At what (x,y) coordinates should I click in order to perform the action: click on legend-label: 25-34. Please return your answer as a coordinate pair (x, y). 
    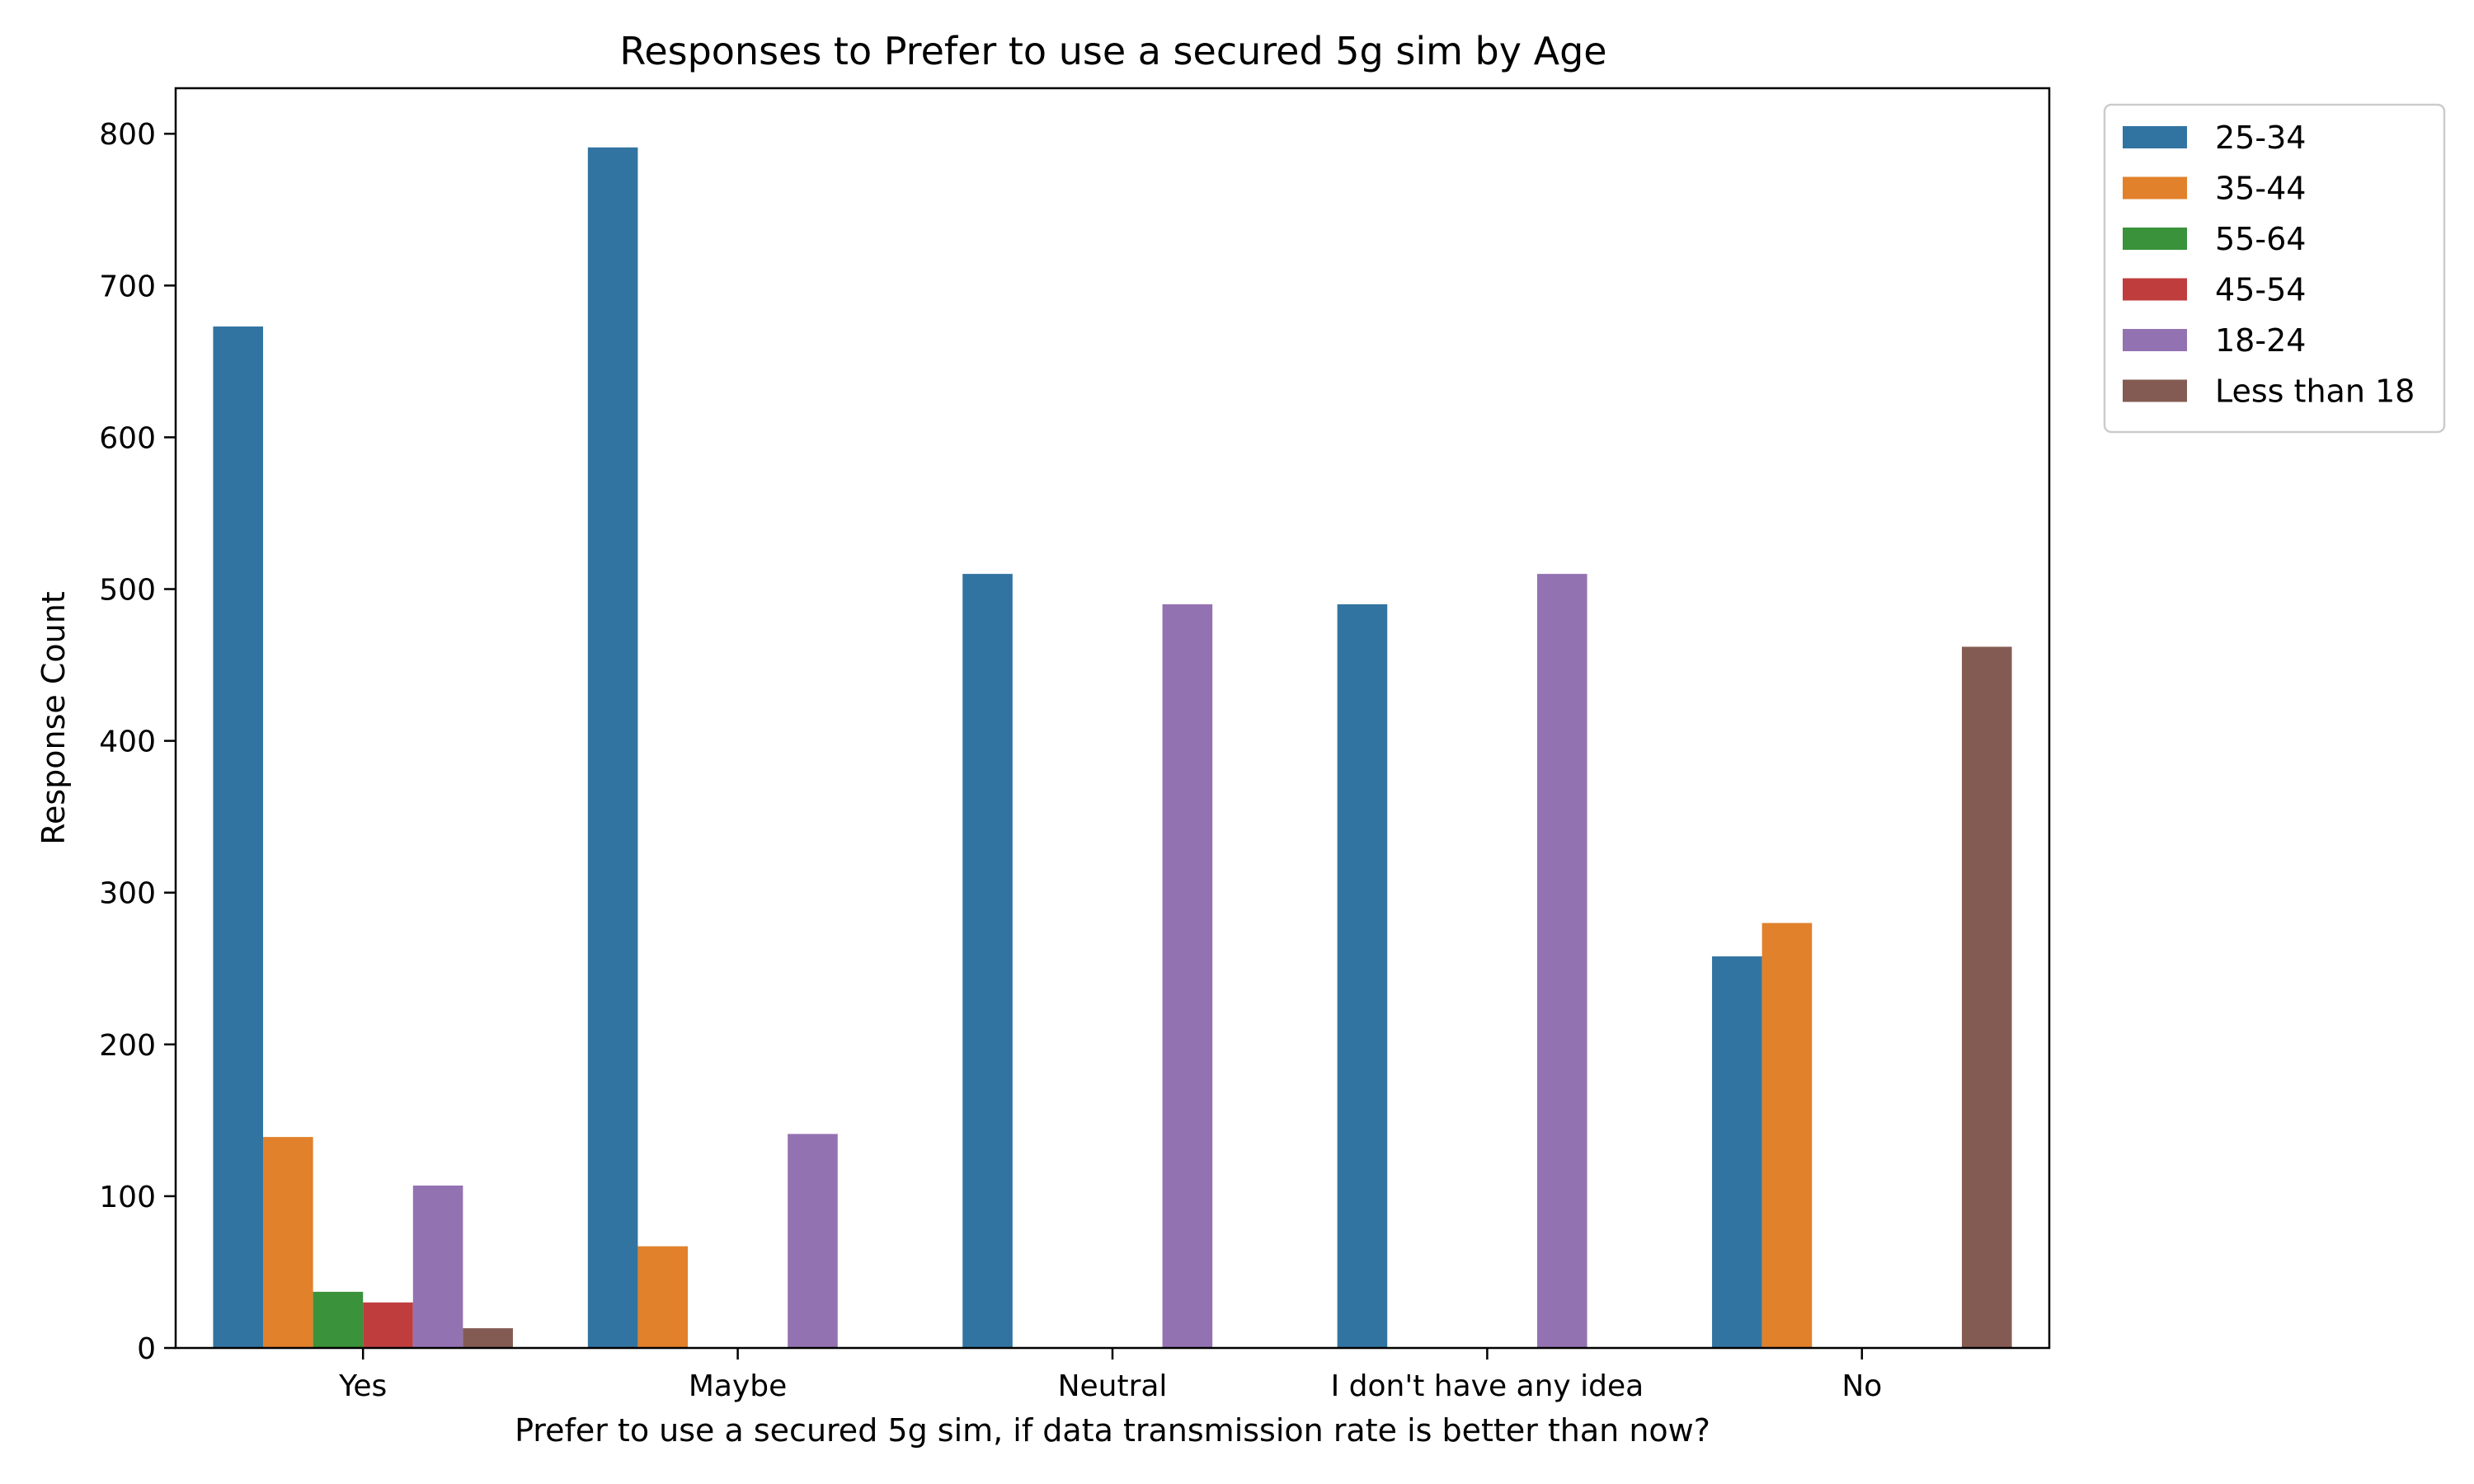
    Looking at the image, I should click on (2260, 138).